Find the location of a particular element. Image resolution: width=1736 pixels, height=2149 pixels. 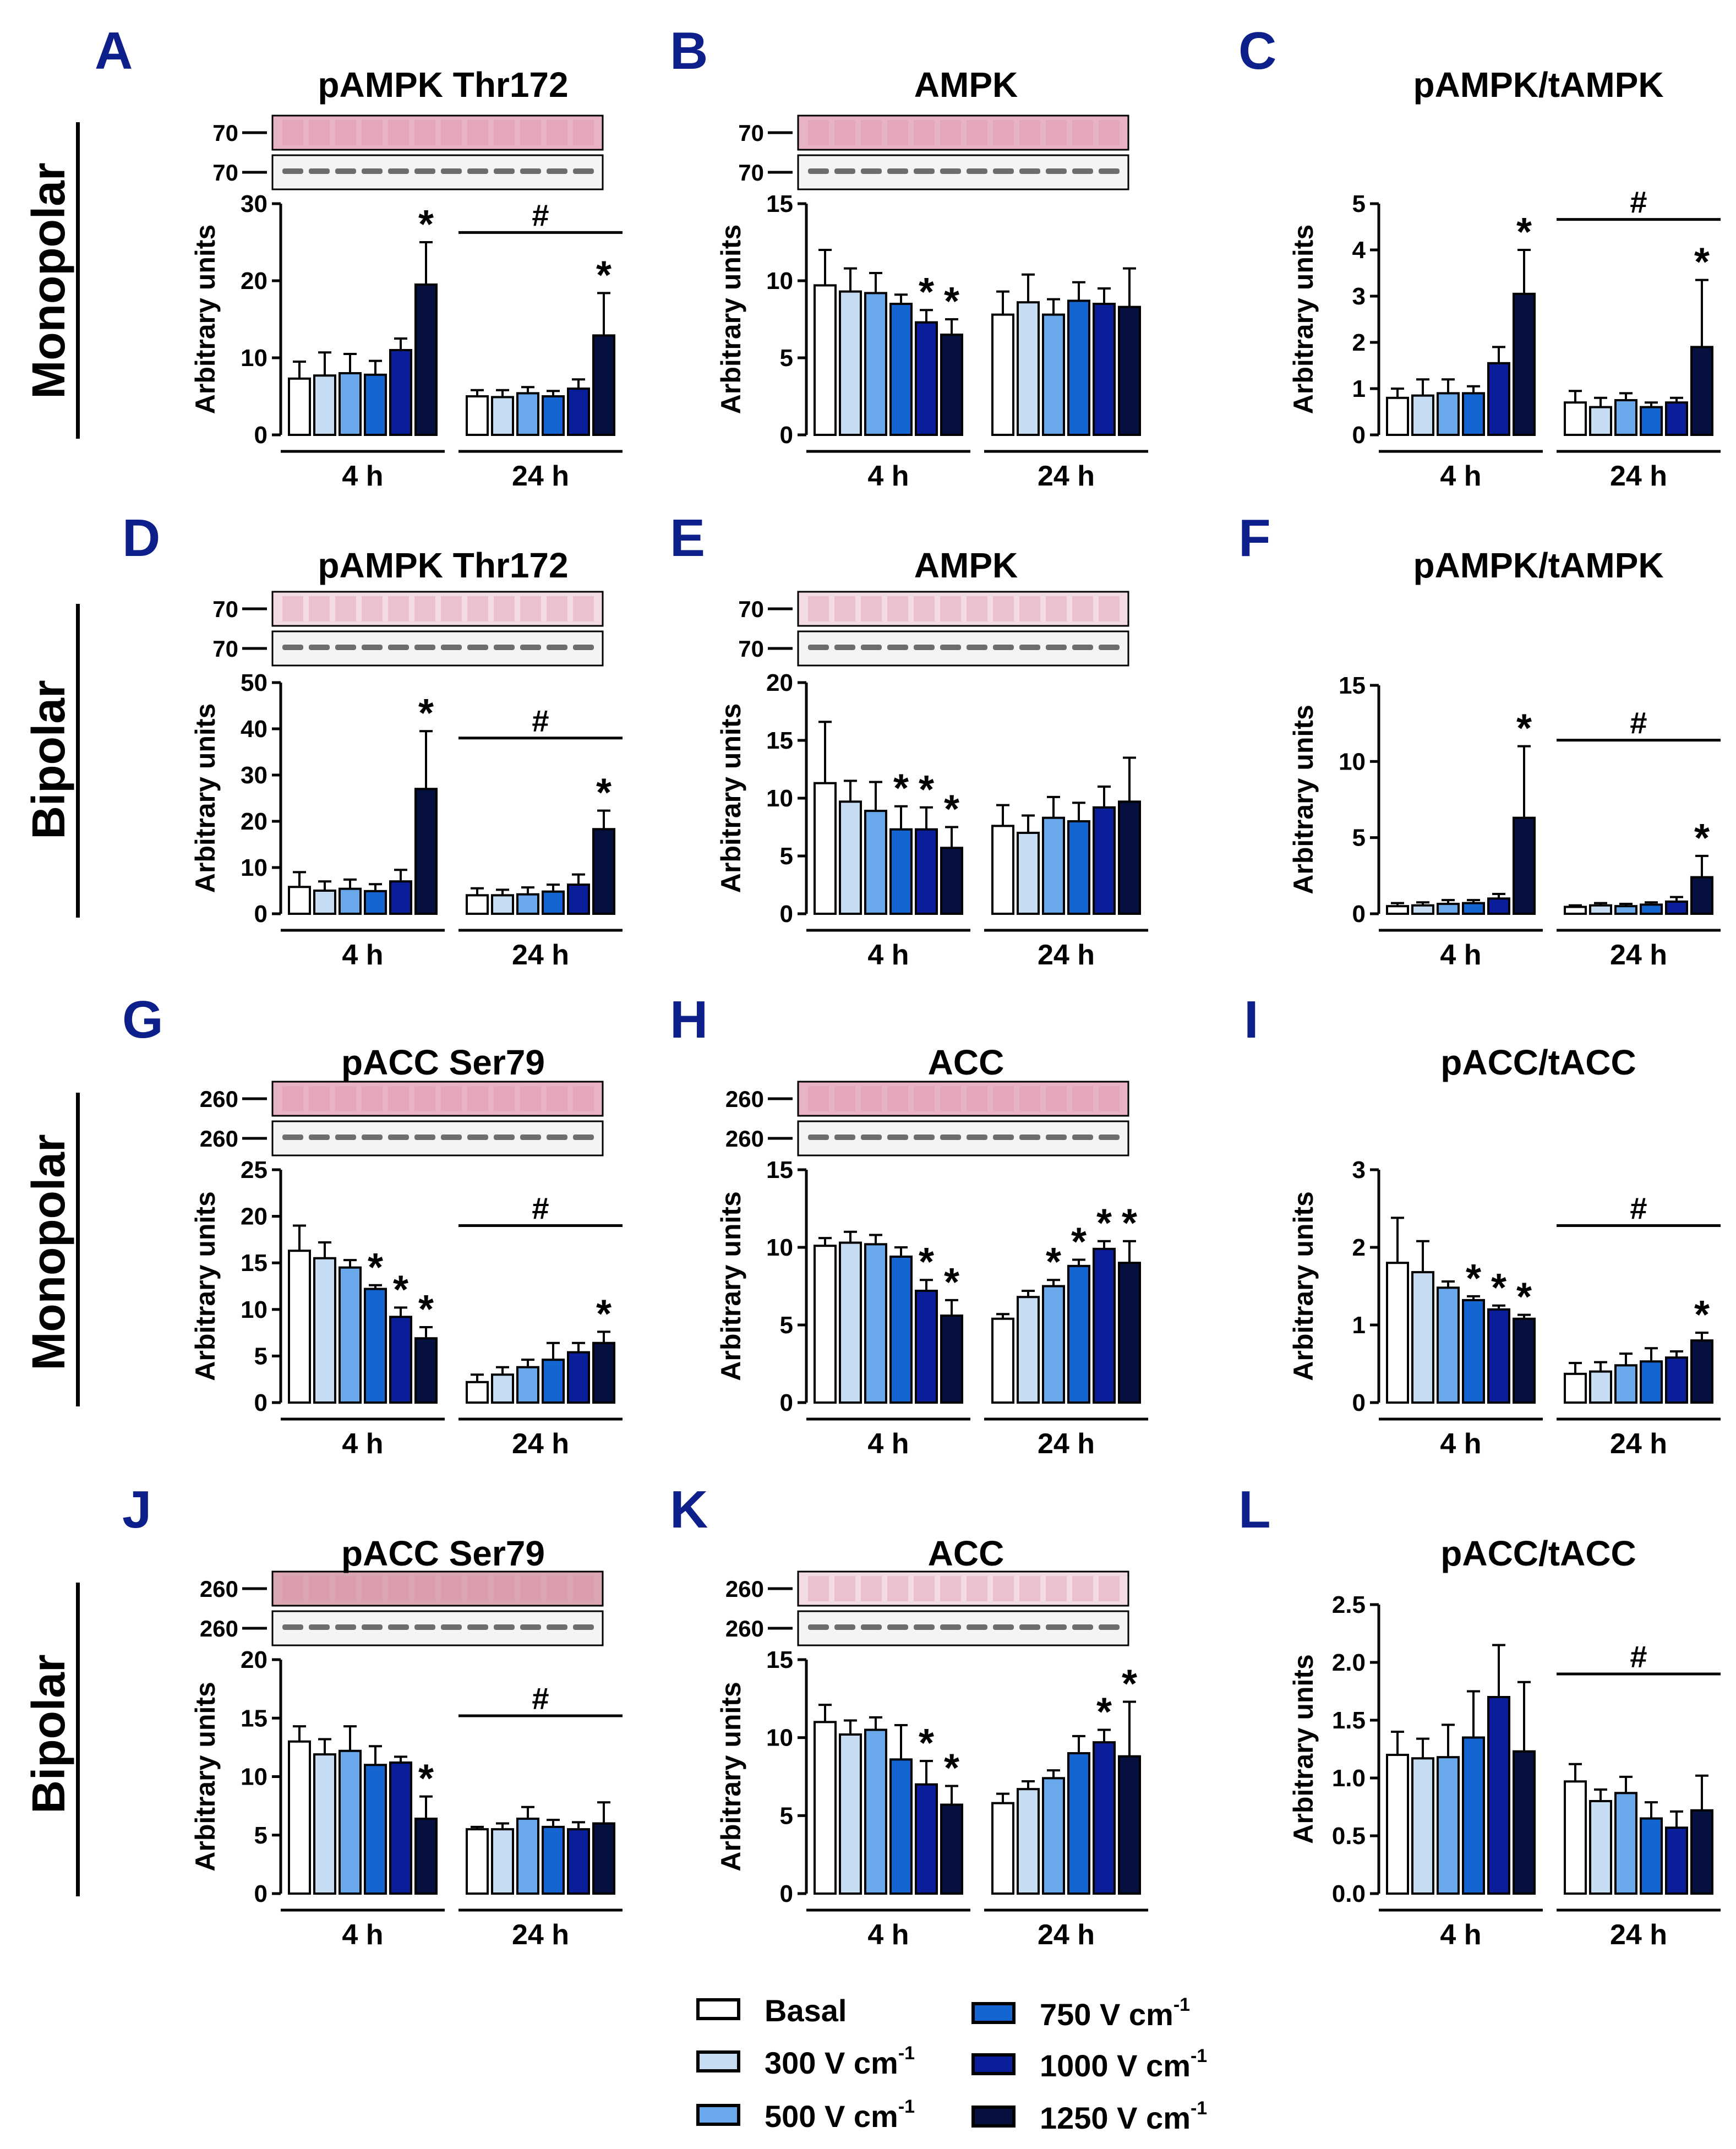

group-label-c: 24 h is located at coordinates (1639, 476).